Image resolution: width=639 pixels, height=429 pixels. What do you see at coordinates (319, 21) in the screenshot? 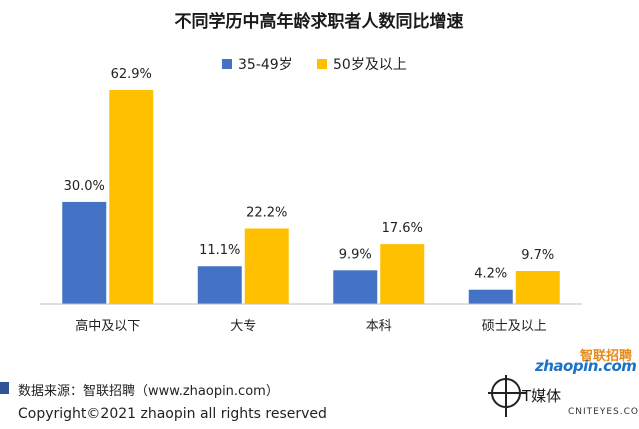
I see `chart-title: 不同学历中高年龄求职者人数同比增速` at bounding box center [319, 21].